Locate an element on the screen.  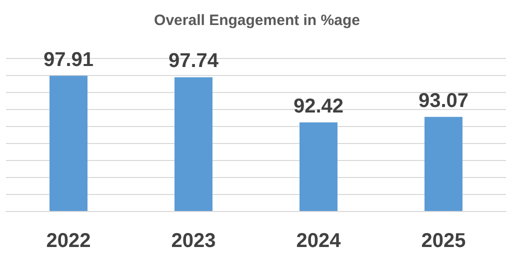
data-label: 93.07 is located at coordinates (443, 101).